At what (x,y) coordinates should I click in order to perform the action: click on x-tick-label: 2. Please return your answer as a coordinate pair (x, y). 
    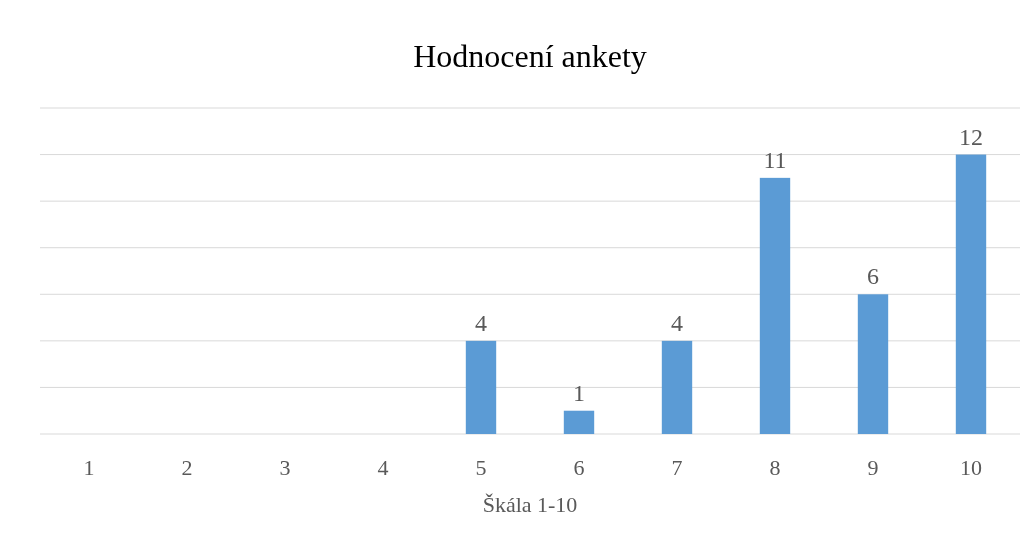
    Looking at the image, I should click on (187, 467).